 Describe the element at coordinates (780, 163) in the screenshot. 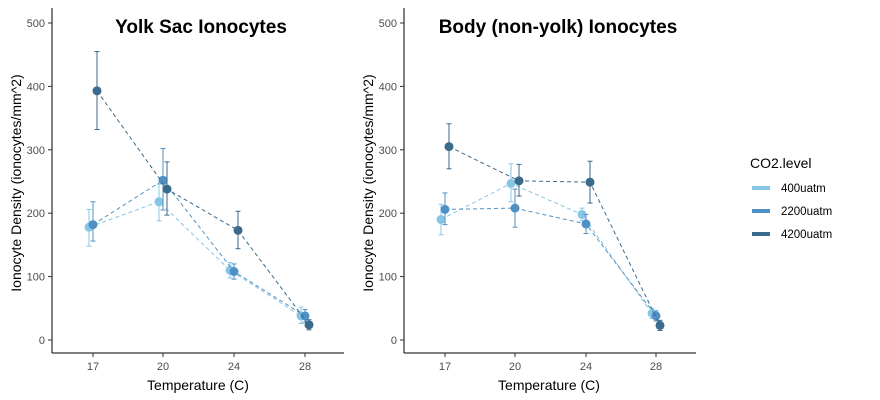

I see `legend-title: CO2.level` at that location.